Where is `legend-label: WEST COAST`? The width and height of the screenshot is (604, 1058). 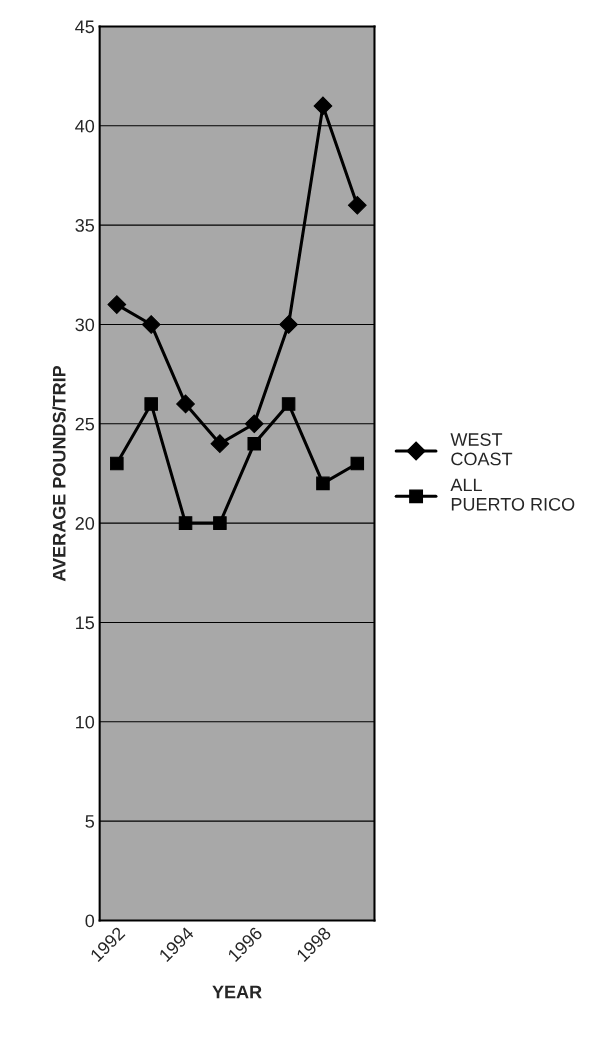
legend-label: WEST COAST is located at coordinates (481, 449).